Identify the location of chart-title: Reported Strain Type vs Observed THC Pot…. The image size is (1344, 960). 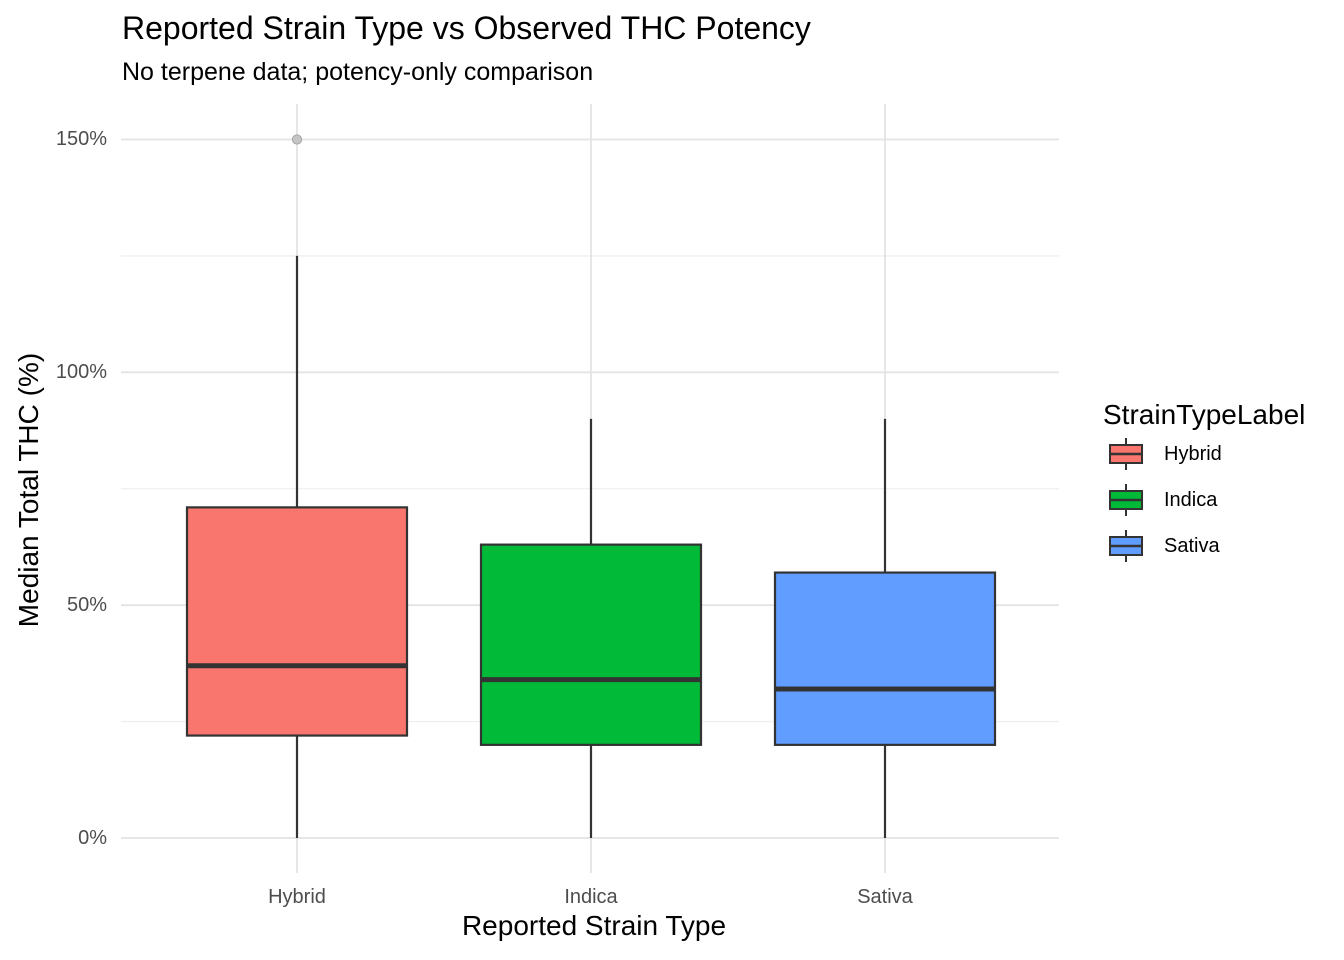
(466, 28).